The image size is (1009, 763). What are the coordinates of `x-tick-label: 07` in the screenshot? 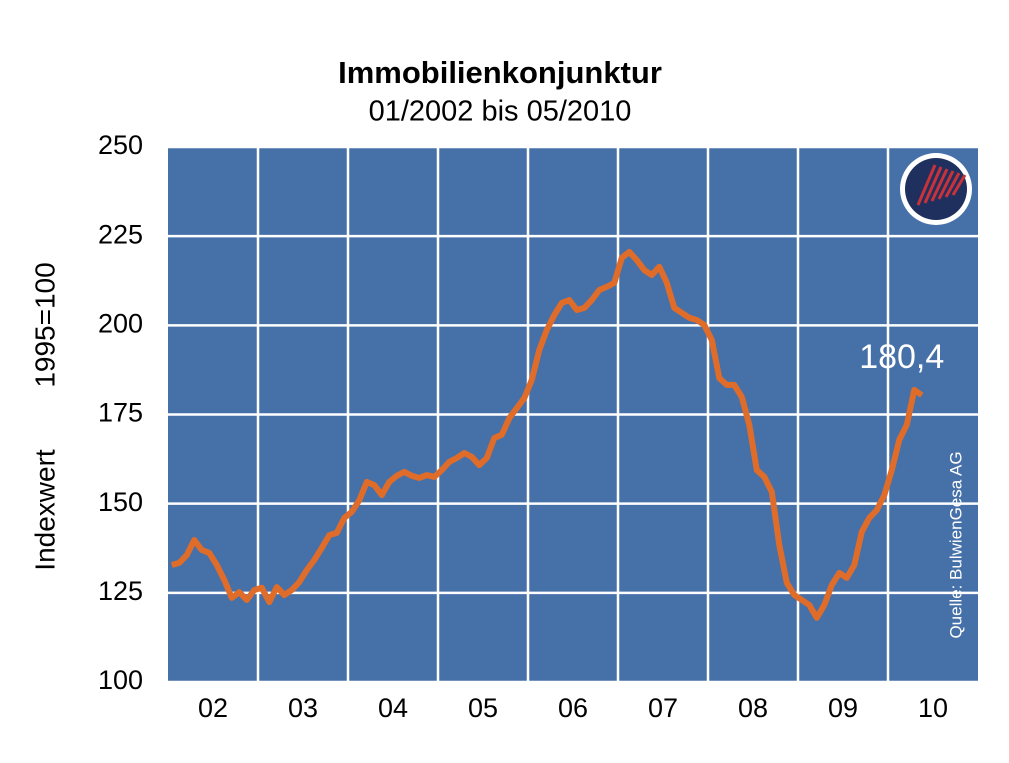 It's located at (663, 708).